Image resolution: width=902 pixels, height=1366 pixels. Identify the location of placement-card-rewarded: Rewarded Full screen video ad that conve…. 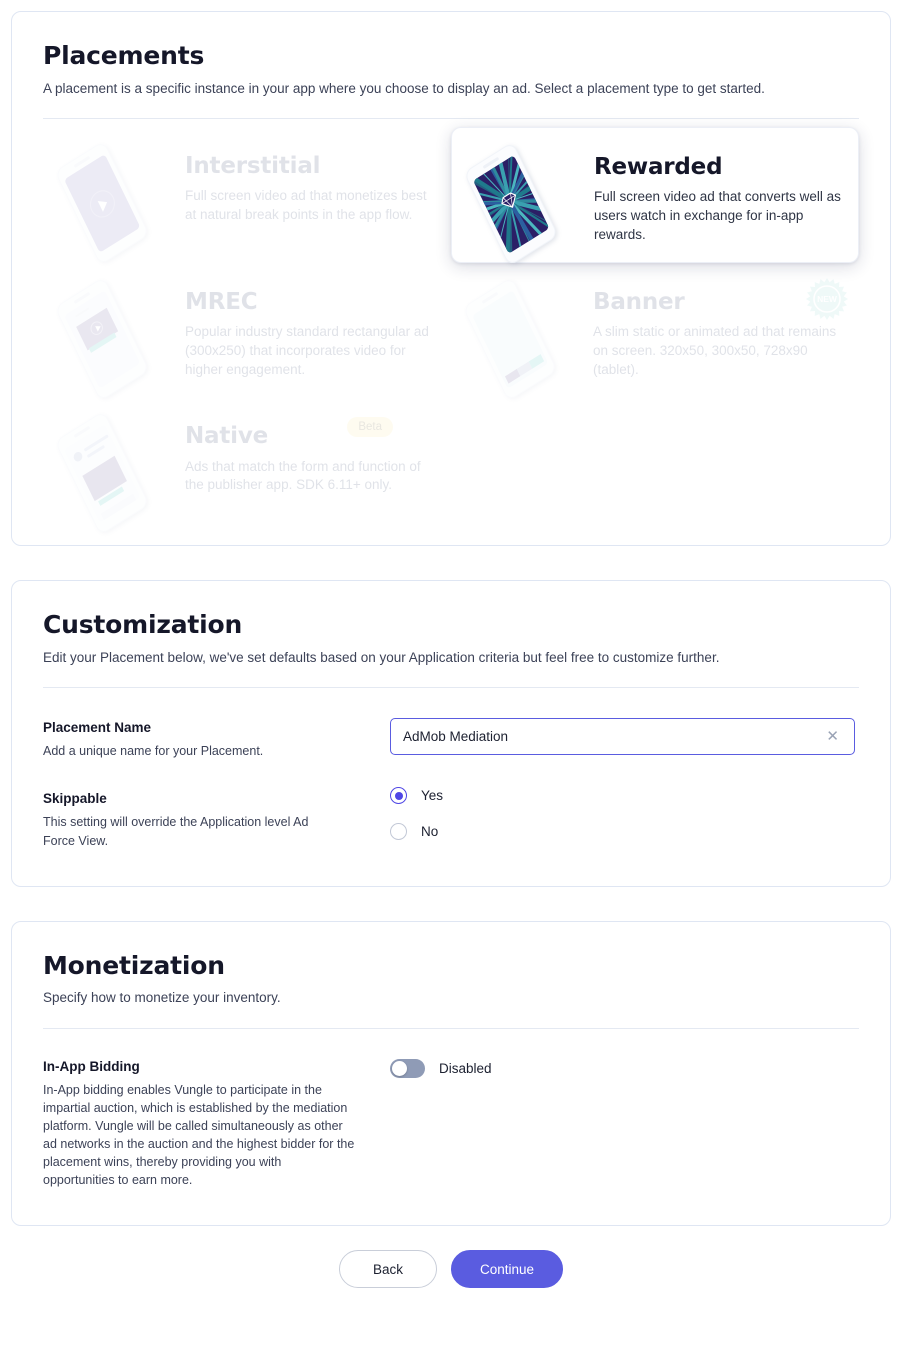
(655, 196).